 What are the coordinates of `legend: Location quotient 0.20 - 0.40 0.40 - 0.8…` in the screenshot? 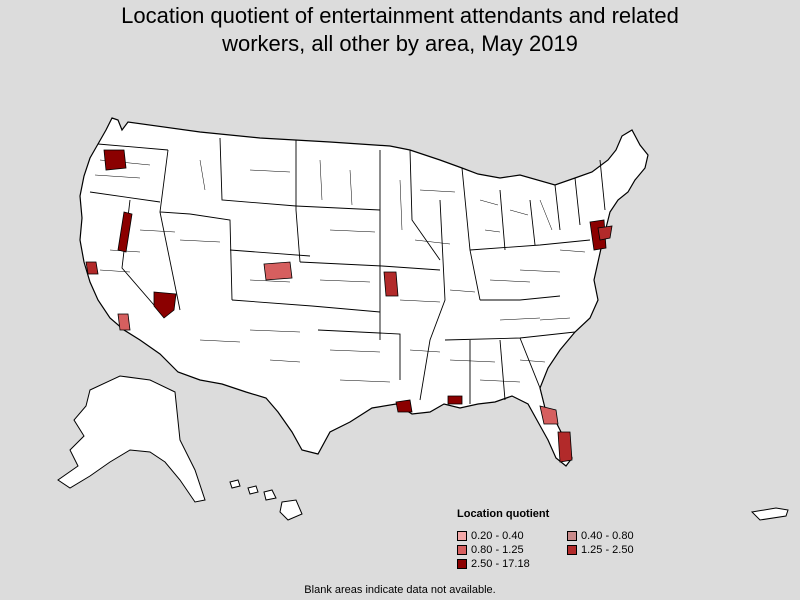 It's located at (557, 539).